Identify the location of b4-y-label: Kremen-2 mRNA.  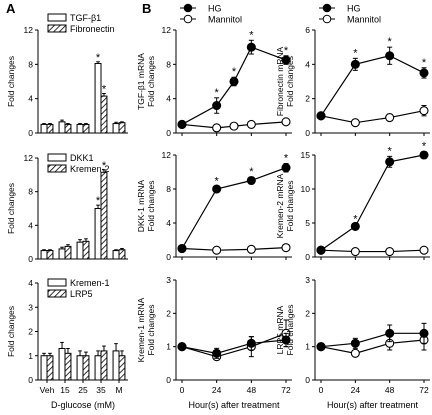
(280, 205).